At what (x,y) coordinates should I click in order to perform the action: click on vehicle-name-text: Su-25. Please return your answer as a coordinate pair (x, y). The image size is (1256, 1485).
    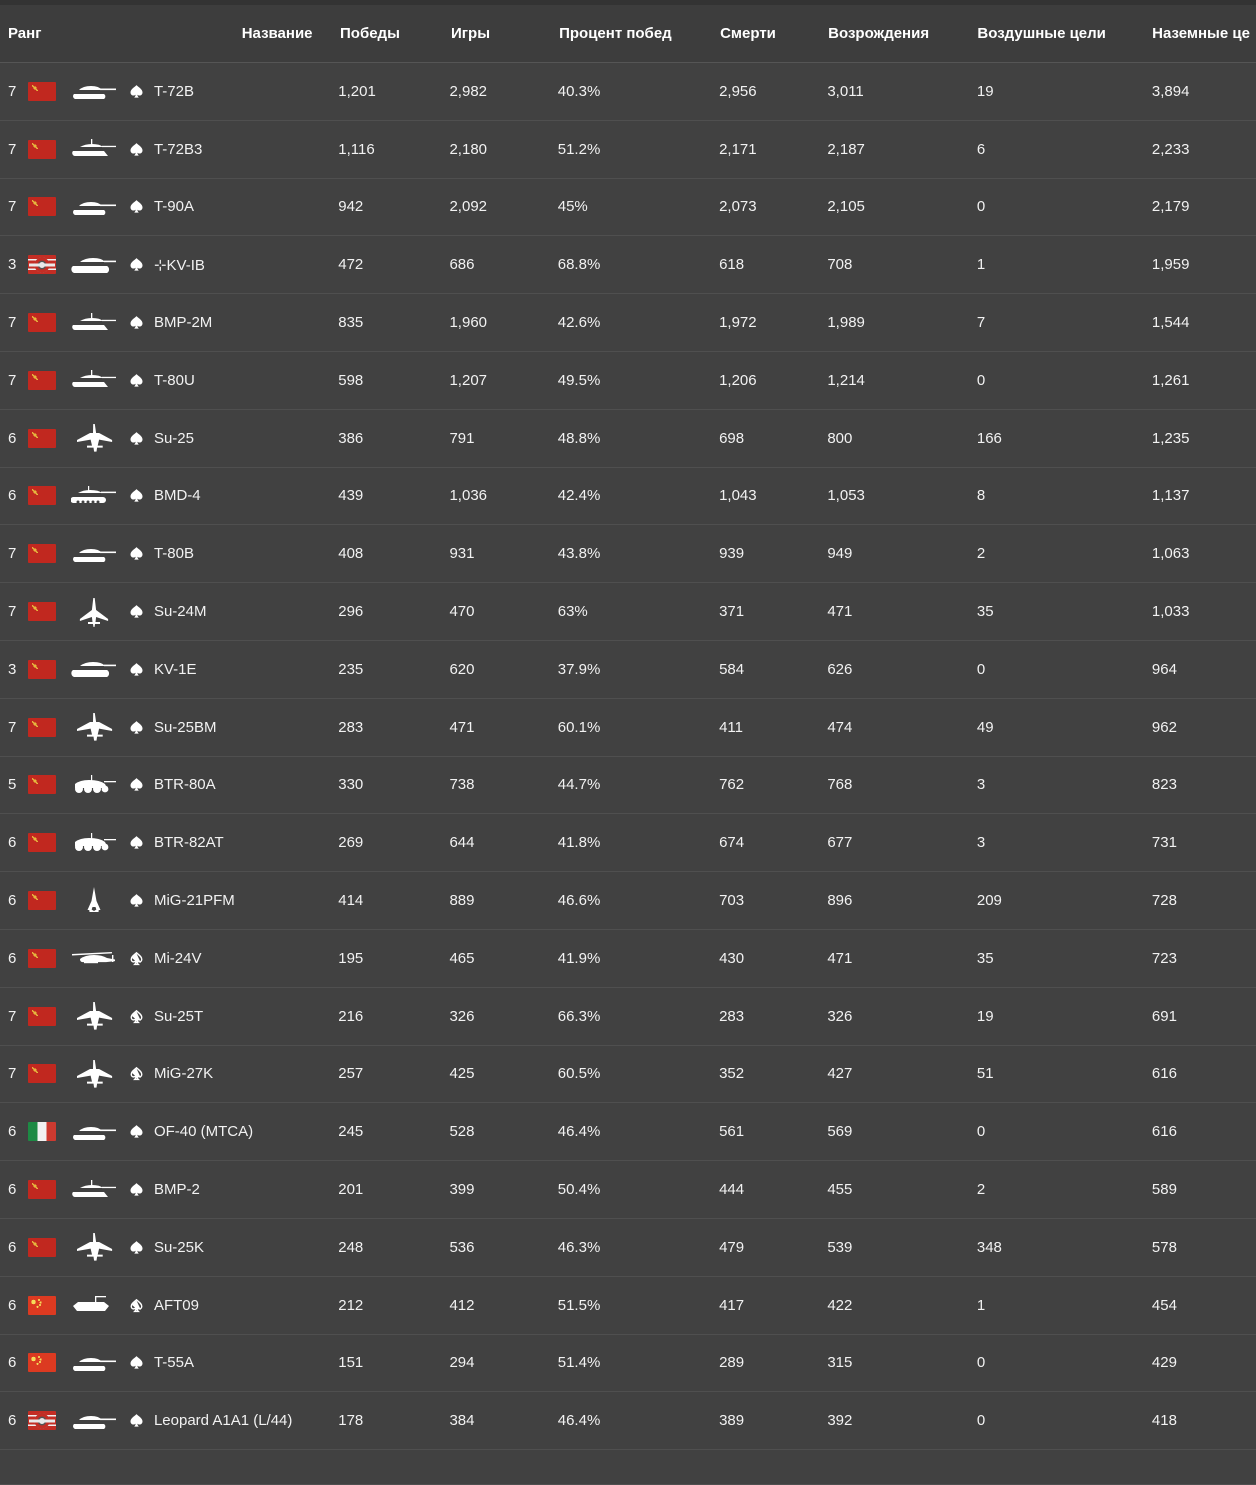
    Looking at the image, I should click on (173, 438).